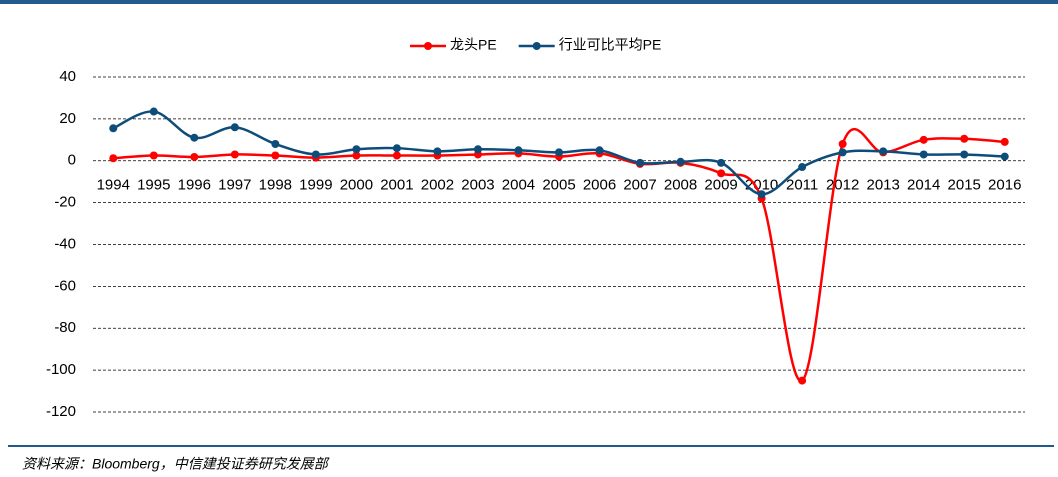  I want to click on bottom-border, so click(531, 446).